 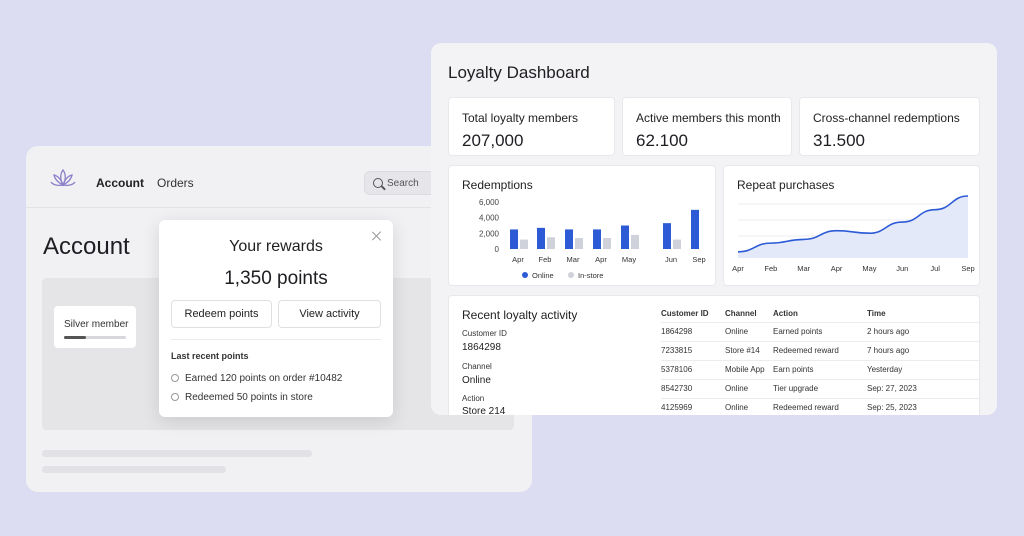 I want to click on search-placeholder: Search, so click(x=403, y=183).